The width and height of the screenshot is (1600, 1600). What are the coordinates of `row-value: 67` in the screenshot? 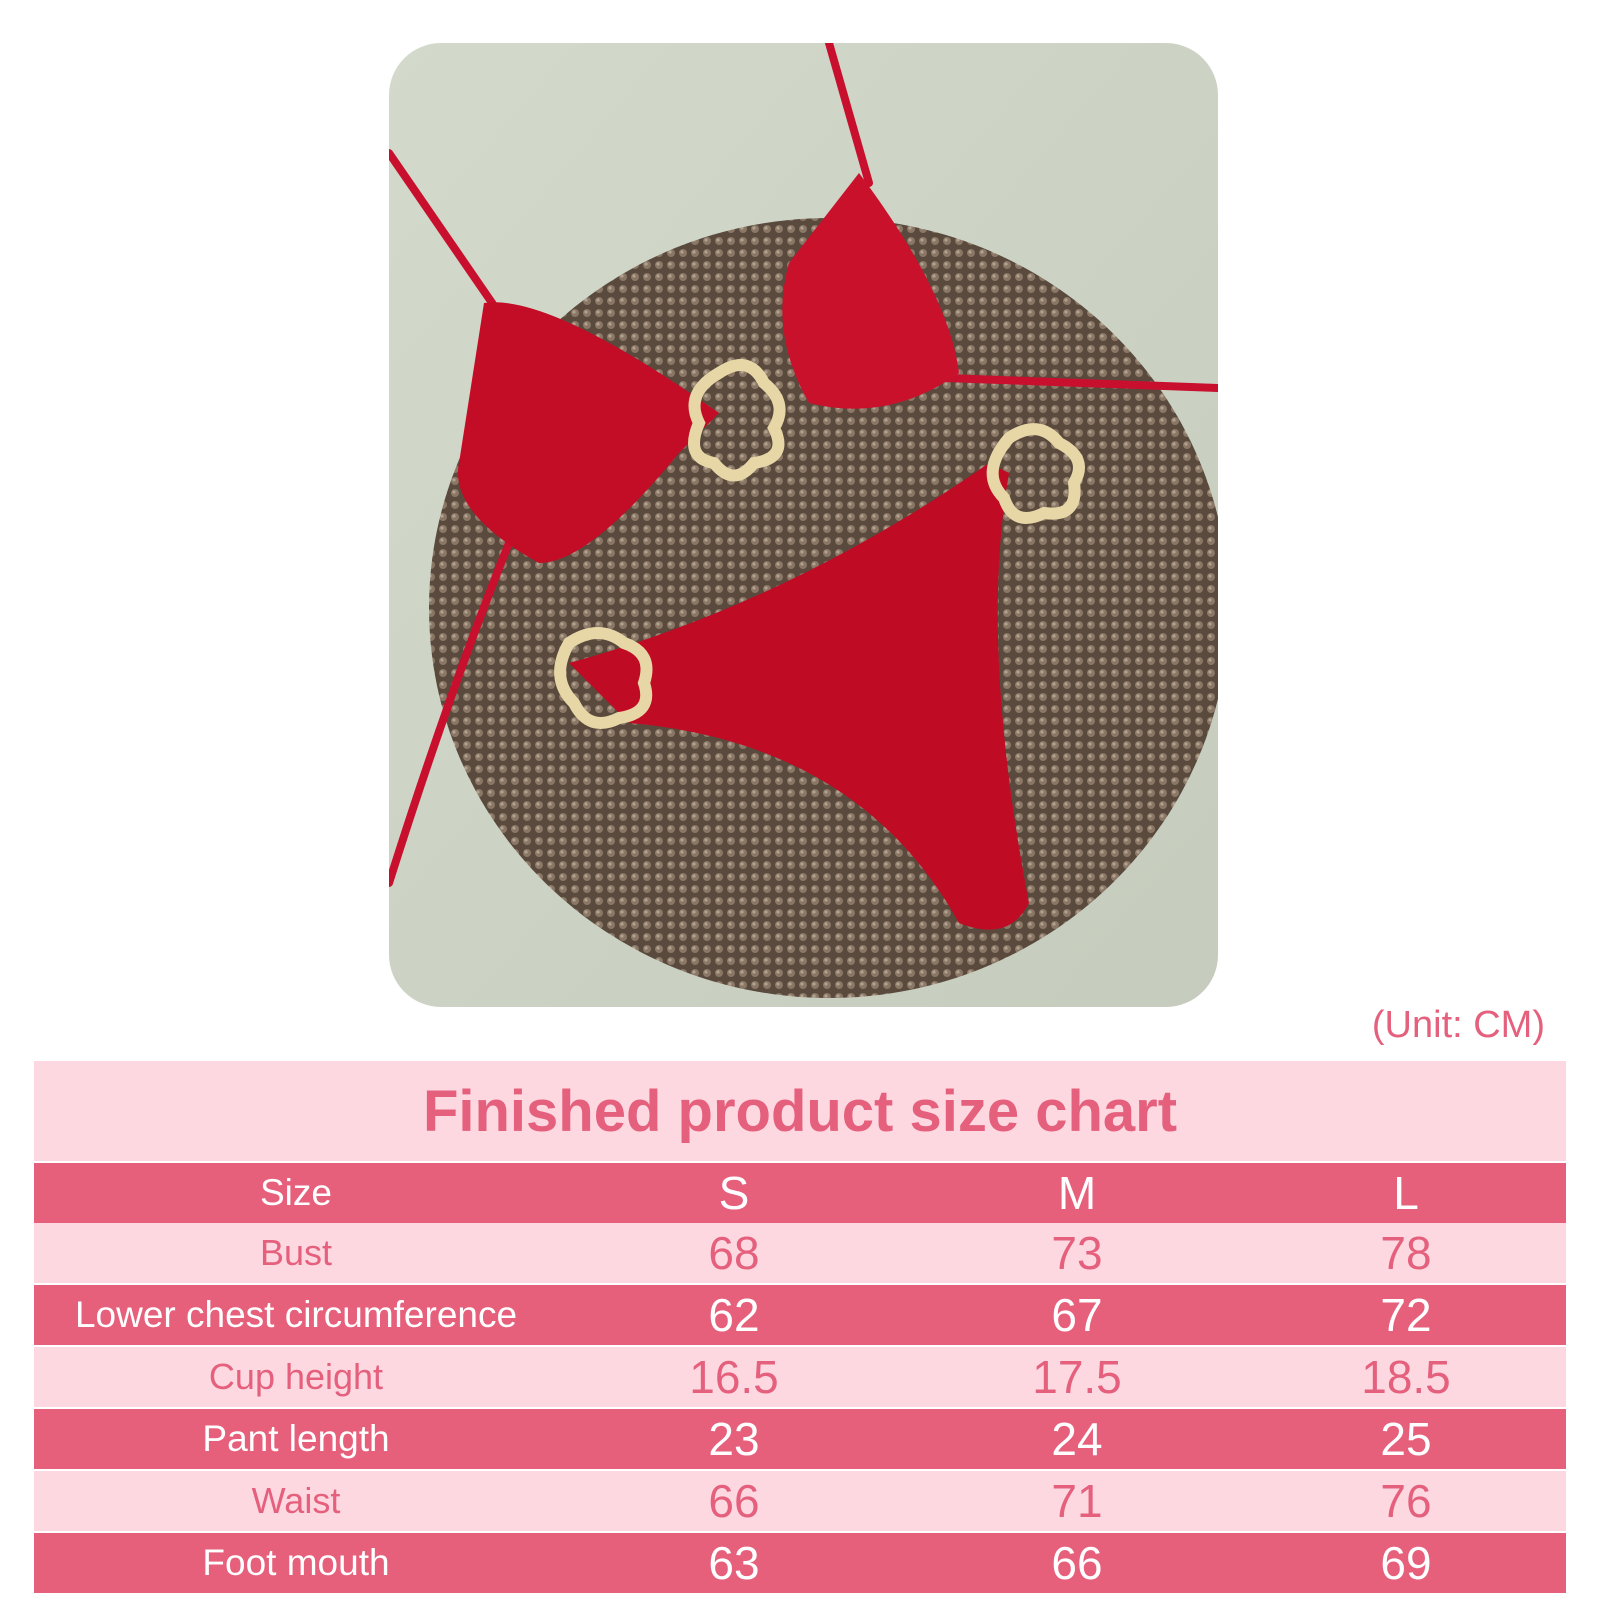 It's located at (1077, 1315).